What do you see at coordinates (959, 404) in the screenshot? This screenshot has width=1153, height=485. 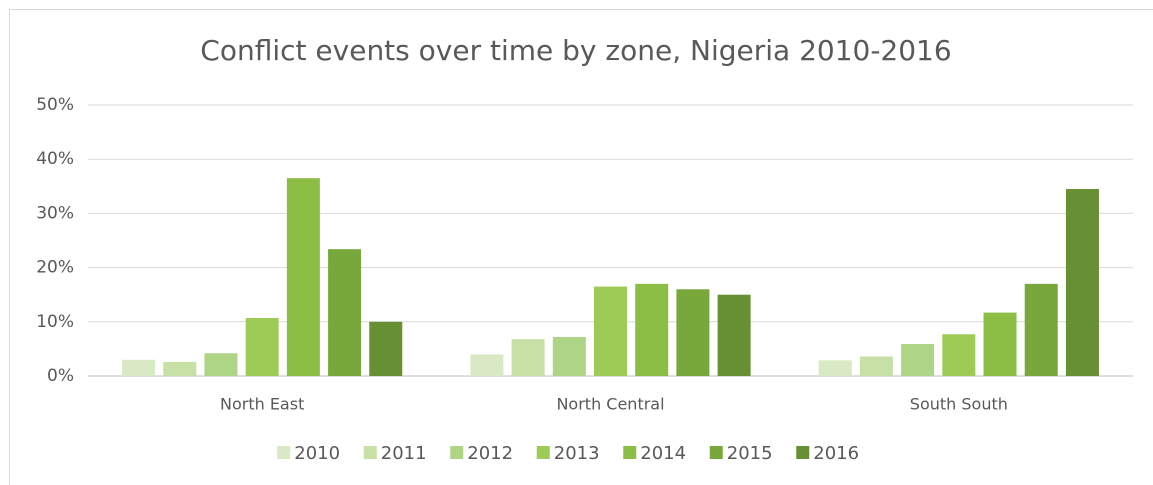 I see `x-tick-label: South South` at bounding box center [959, 404].